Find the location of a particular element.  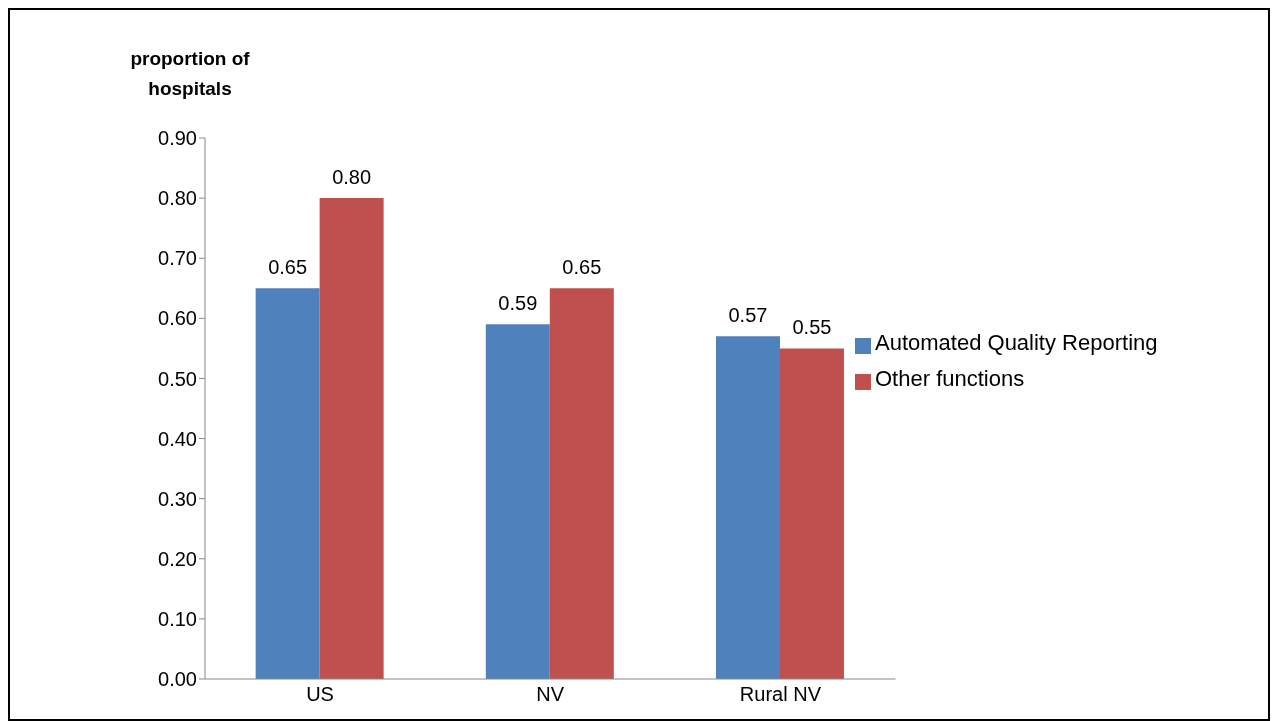

x-tick-label: US is located at coordinates (320, 694).